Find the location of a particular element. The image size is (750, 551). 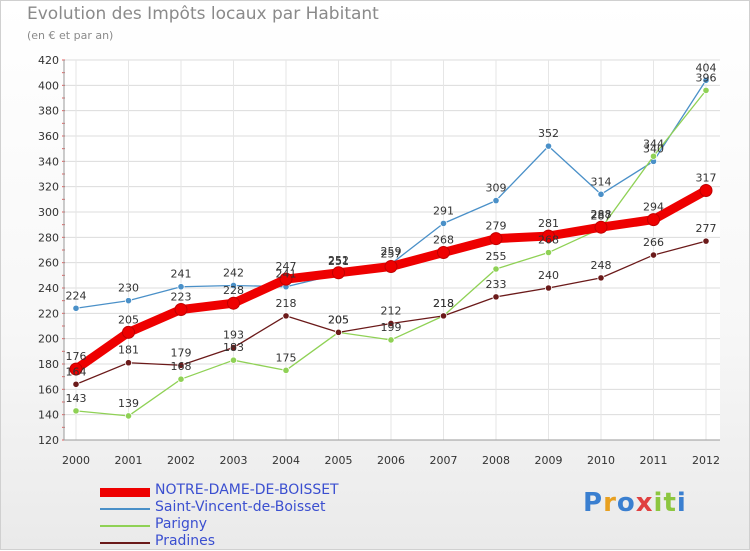

data-label: 404 is located at coordinates (706, 67).